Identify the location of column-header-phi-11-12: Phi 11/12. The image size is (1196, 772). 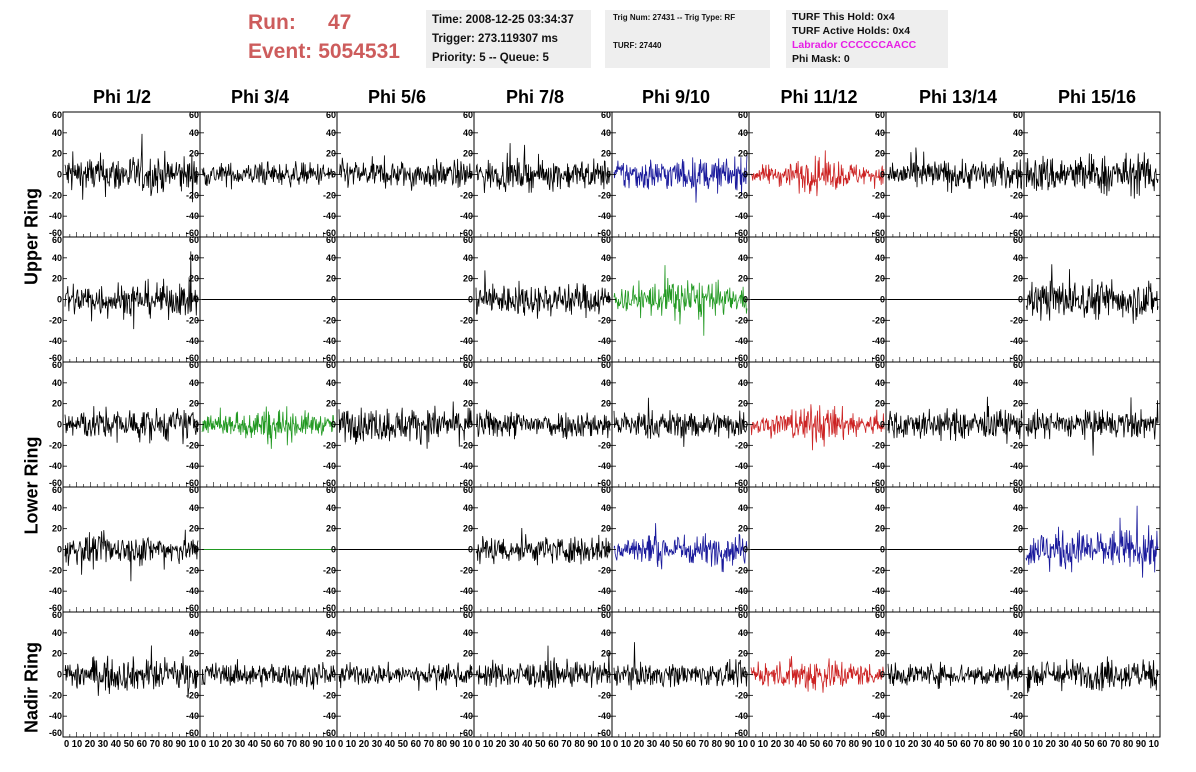
(819, 97).